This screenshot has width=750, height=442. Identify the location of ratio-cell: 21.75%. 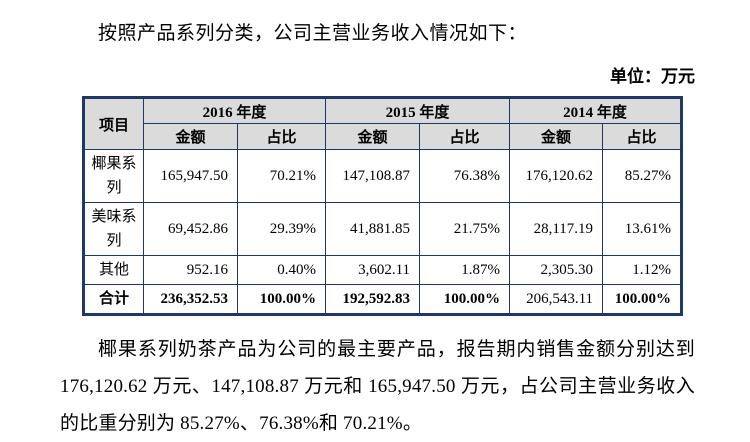
(465, 229).